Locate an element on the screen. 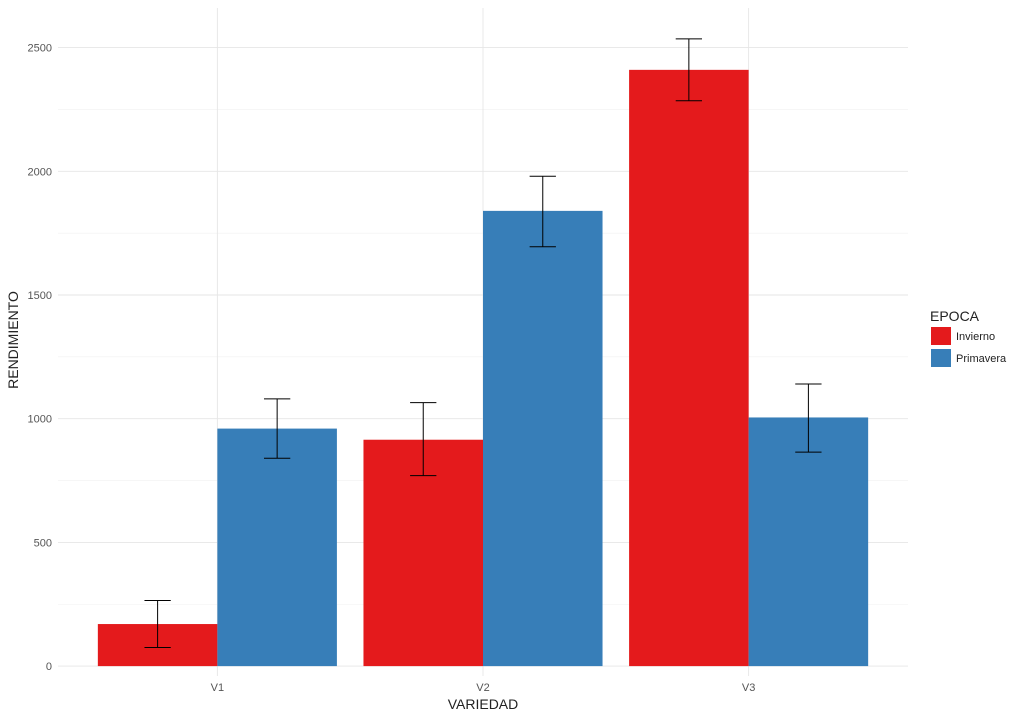  y-tick-label: 1500 is located at coordinates (40, 296).